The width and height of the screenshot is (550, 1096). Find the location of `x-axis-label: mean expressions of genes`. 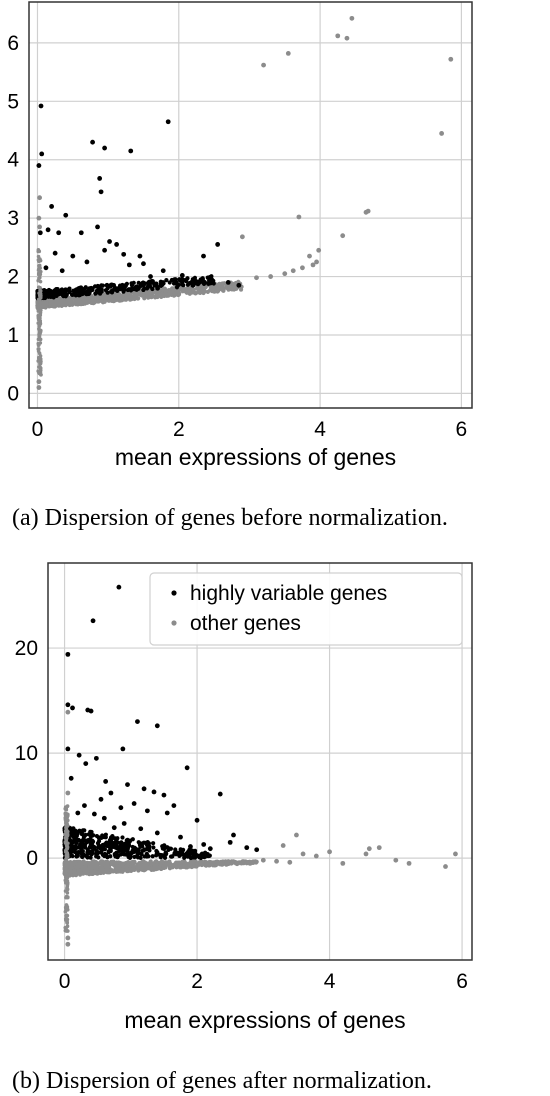

x-axis-label: mean expressions of genes is located at coordinates (255, 457).